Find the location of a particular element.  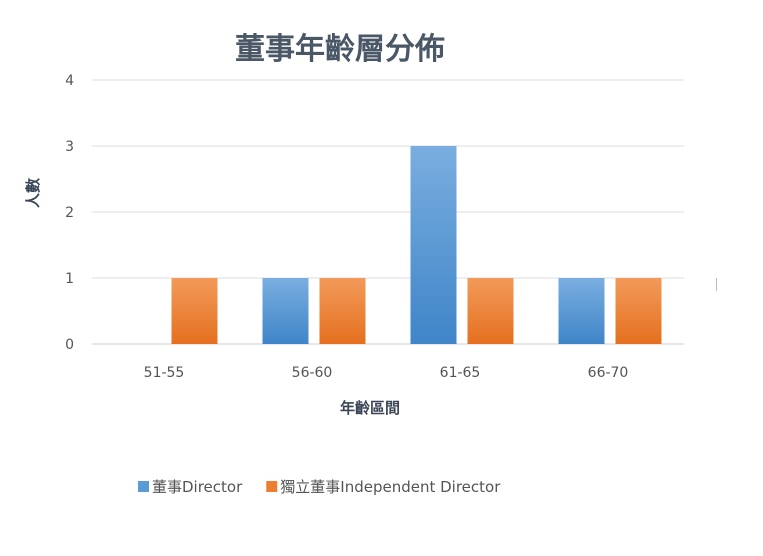

legend-label: 董事Director is located at coordinates (197, 487).